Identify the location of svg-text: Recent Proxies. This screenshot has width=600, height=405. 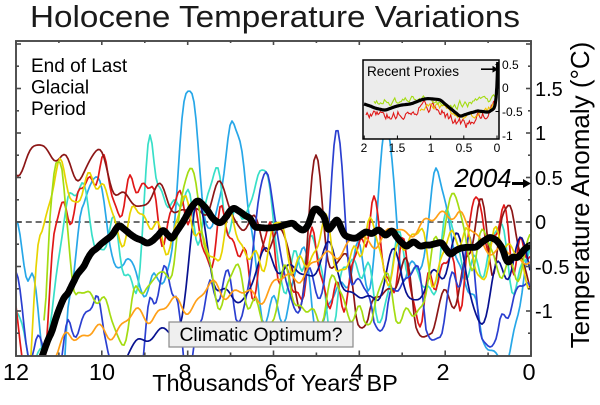
(413, 71).